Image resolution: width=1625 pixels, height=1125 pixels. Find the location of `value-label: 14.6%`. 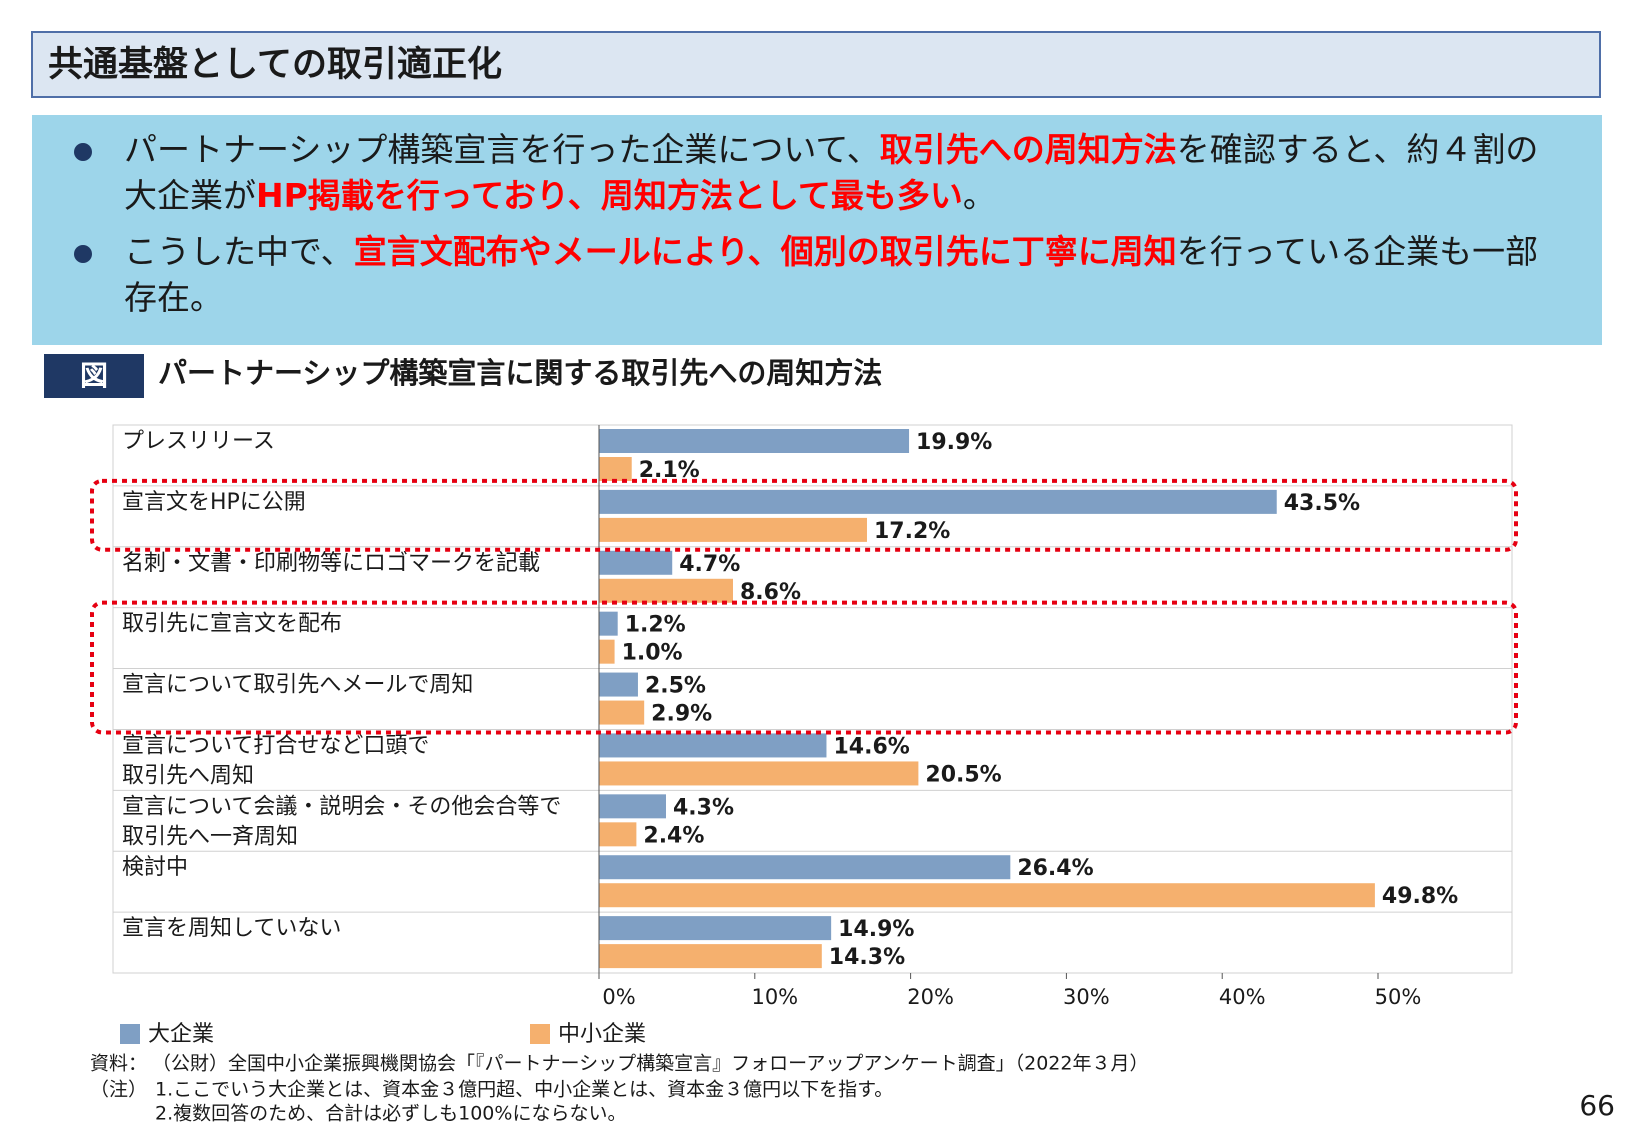

value-label: 14.6% is located at coordinates (871, 746).